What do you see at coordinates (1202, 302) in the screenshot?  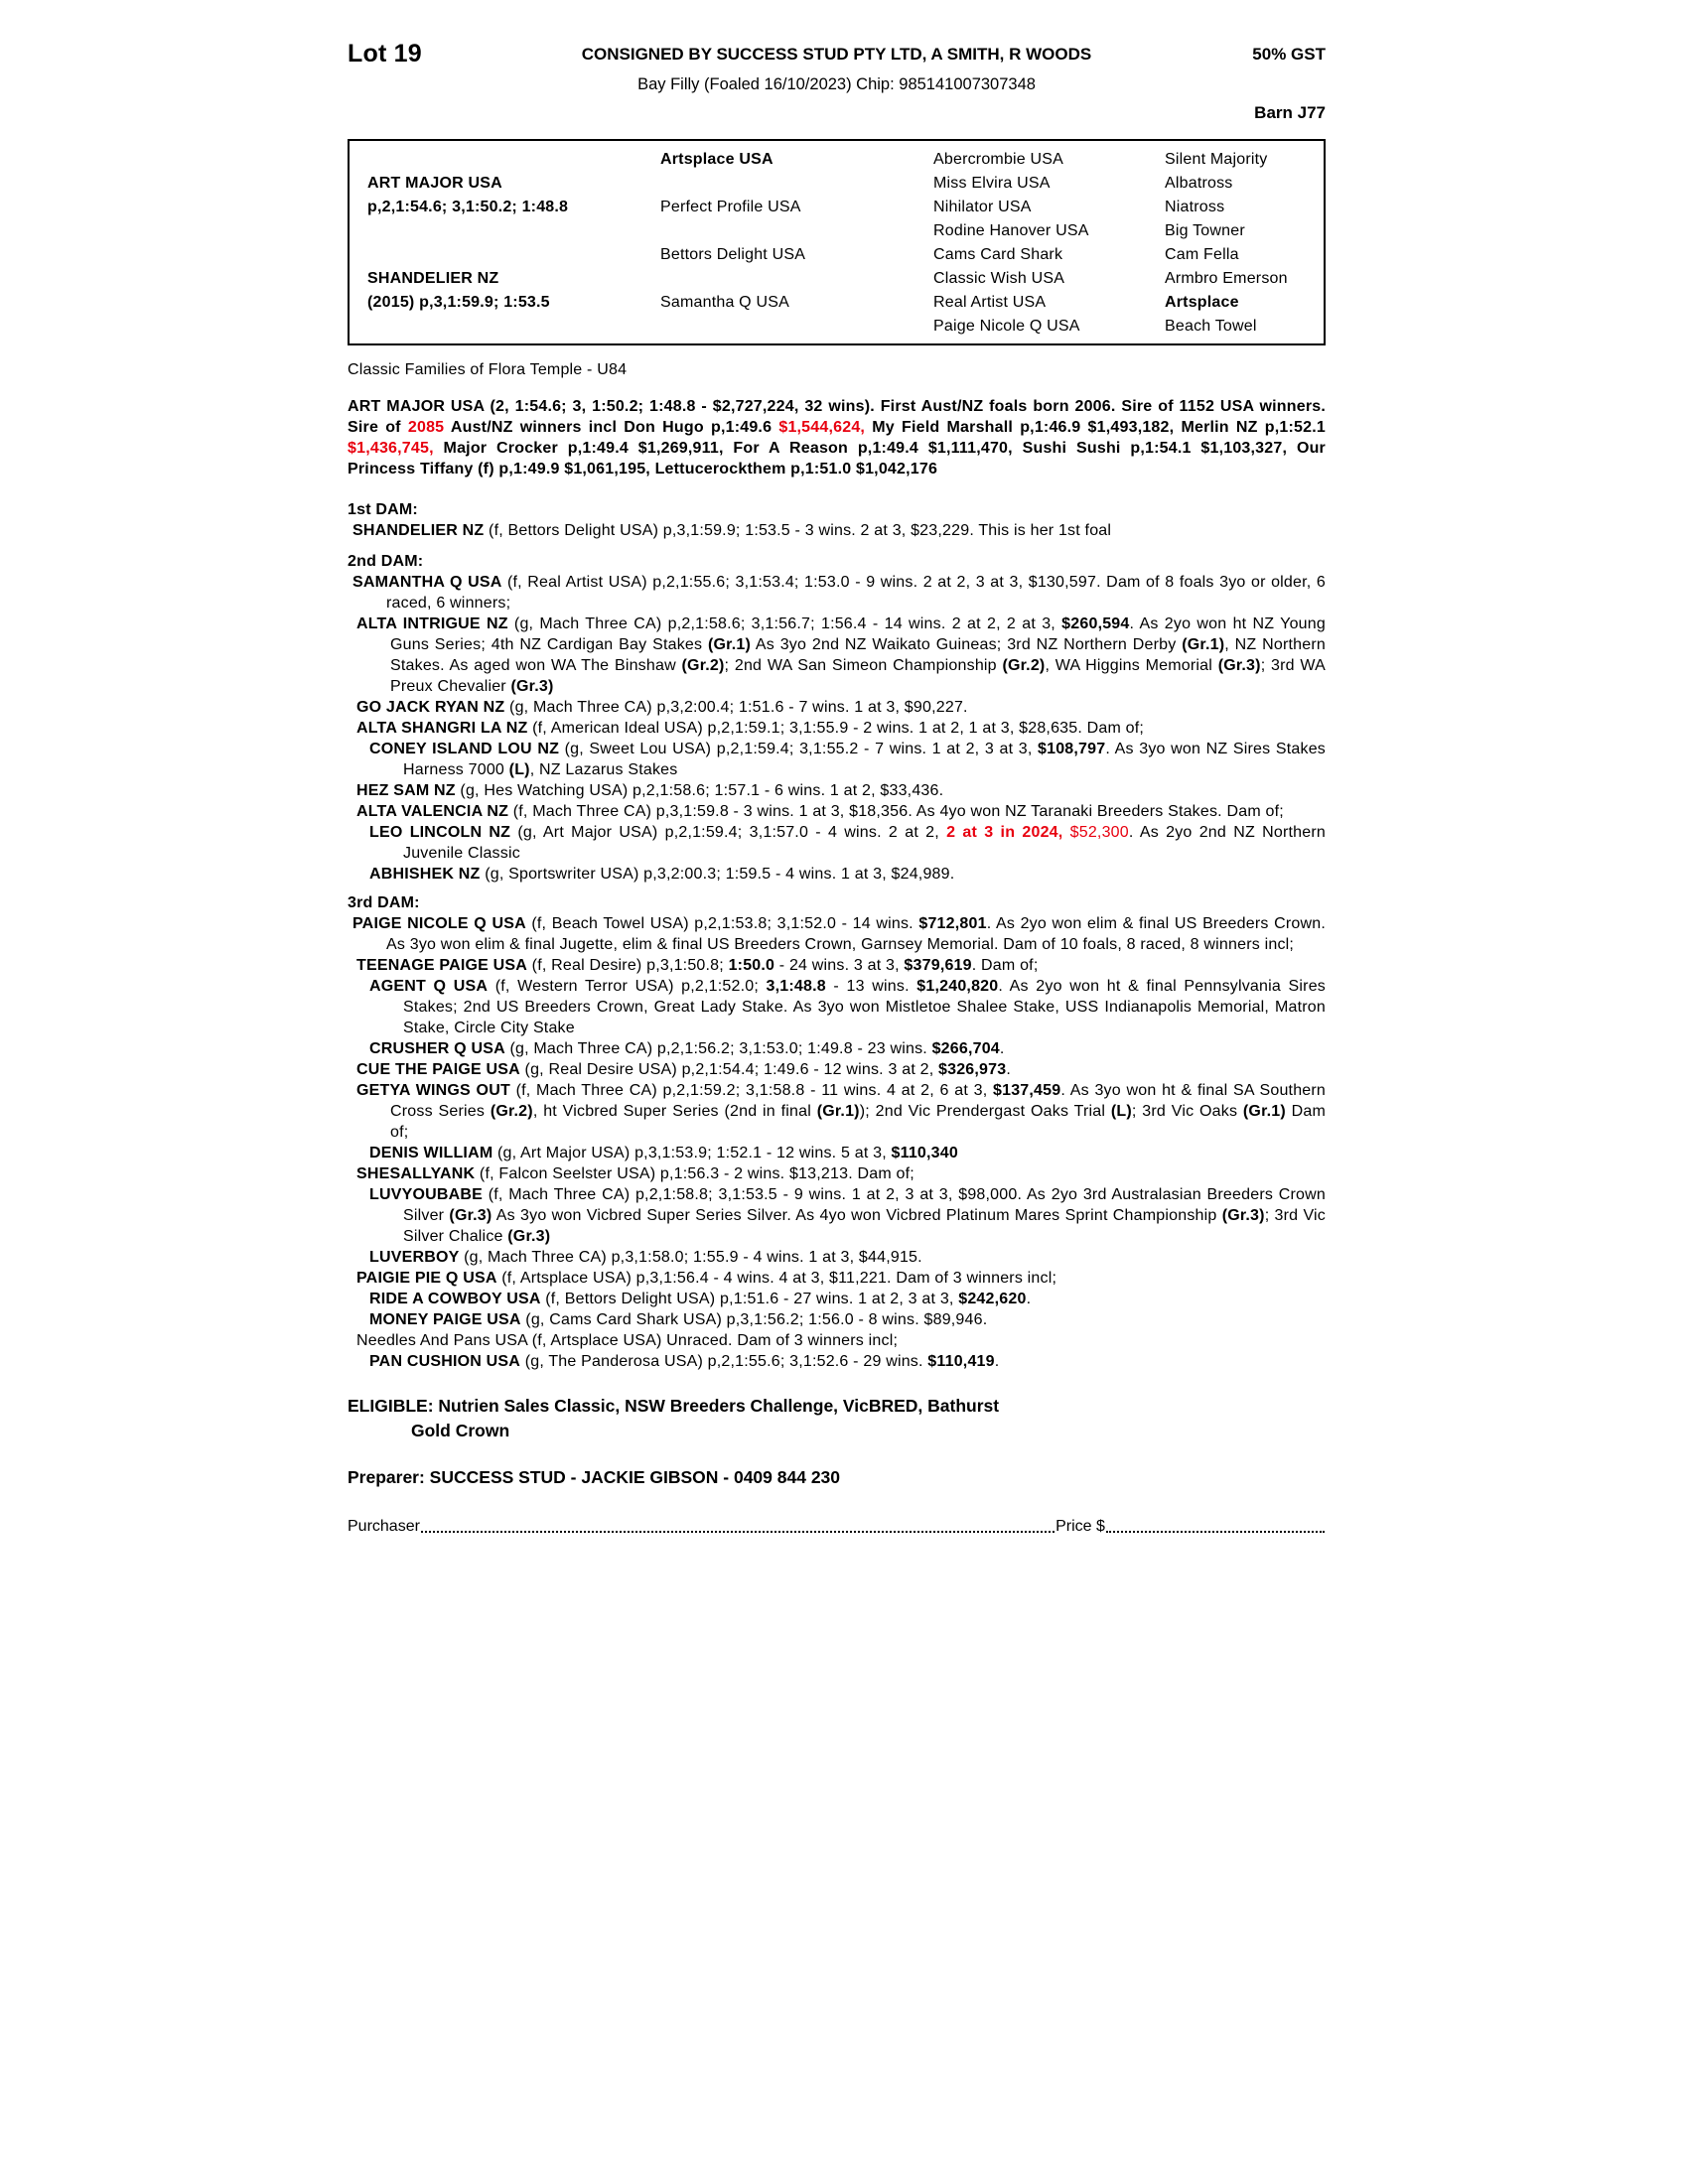 I see `pedigree-great-grandparent: Artsplace` at bounding box center [1202, 302].